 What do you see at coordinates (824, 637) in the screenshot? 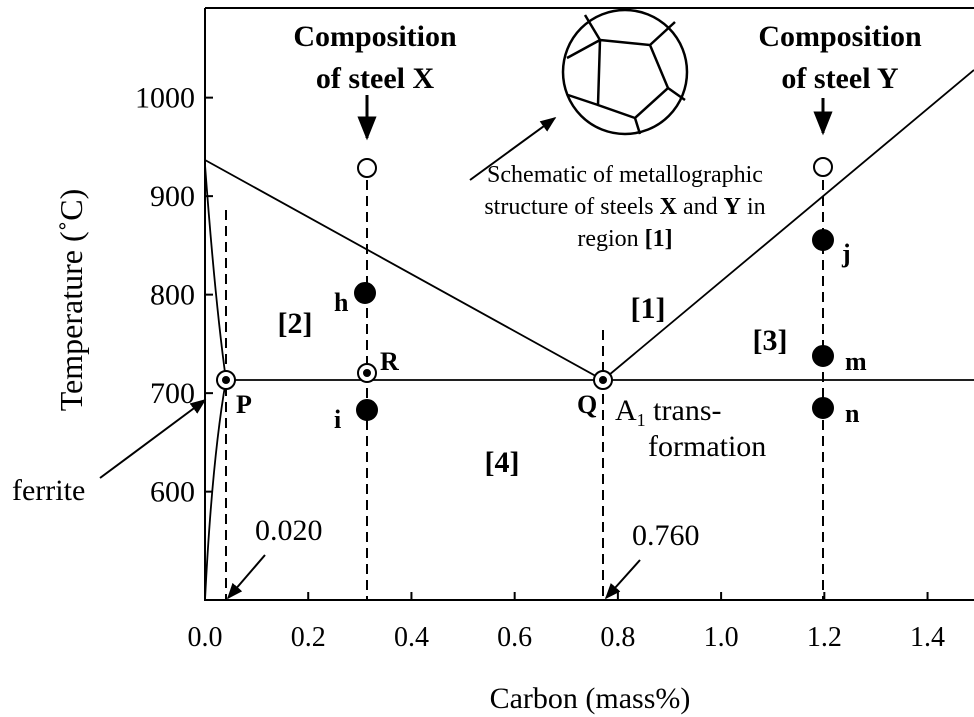
I see `x-tick-label: 1.2` at bounding box center [824, 637].